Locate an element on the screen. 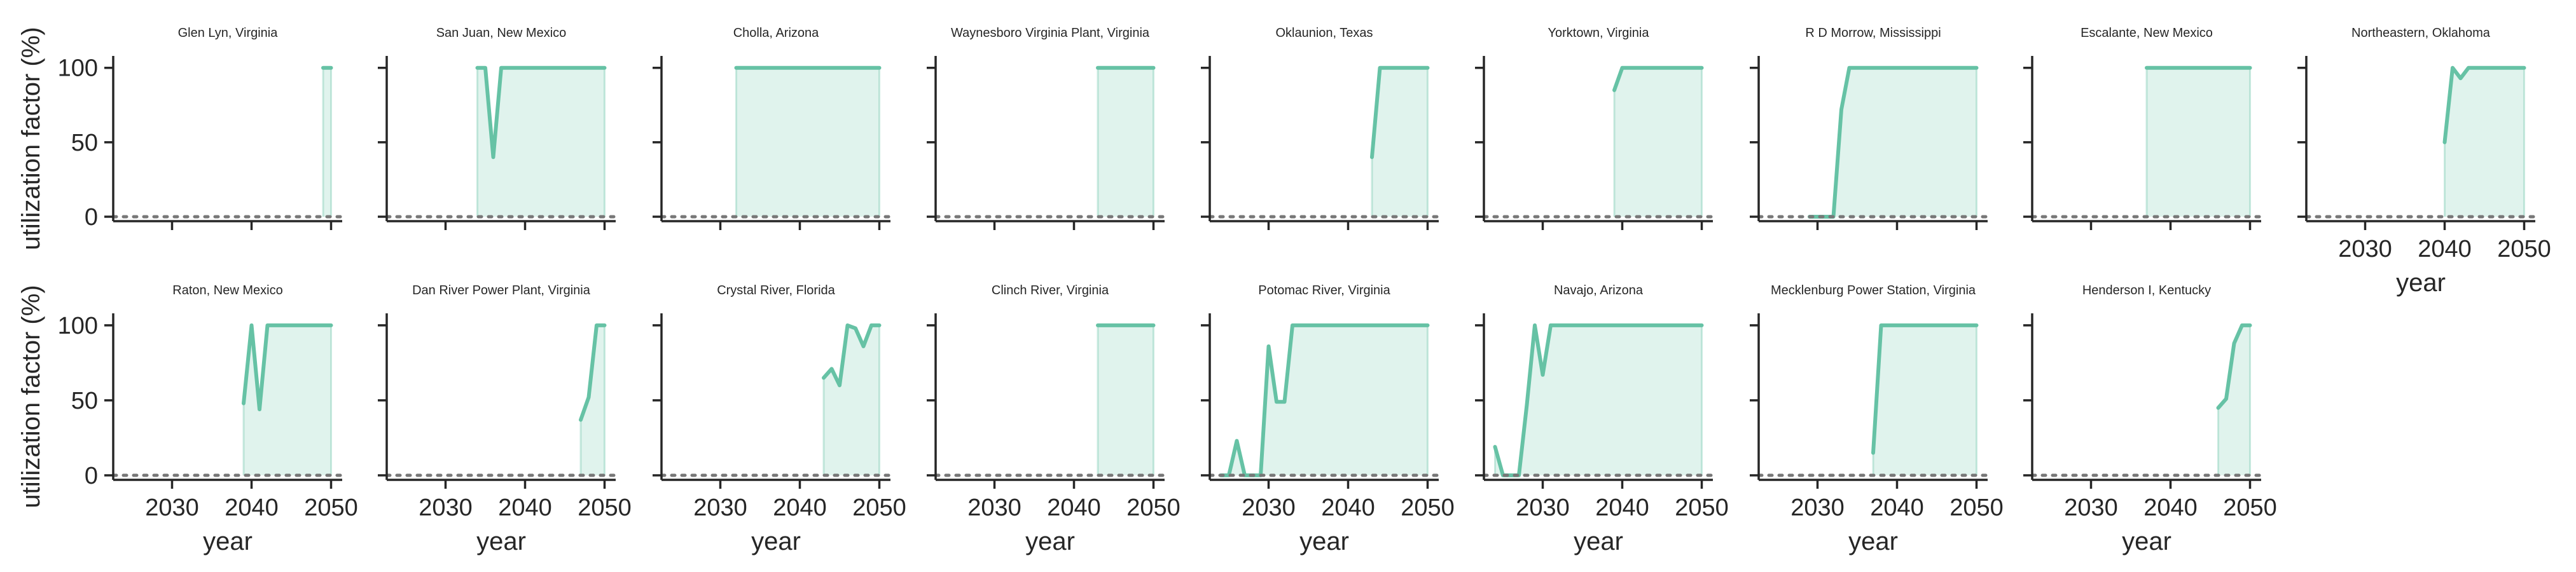 The width and height of the screenshot is (2576, 572). panel-title: San Juan, New Mexico is located at coordinates (501, 33).